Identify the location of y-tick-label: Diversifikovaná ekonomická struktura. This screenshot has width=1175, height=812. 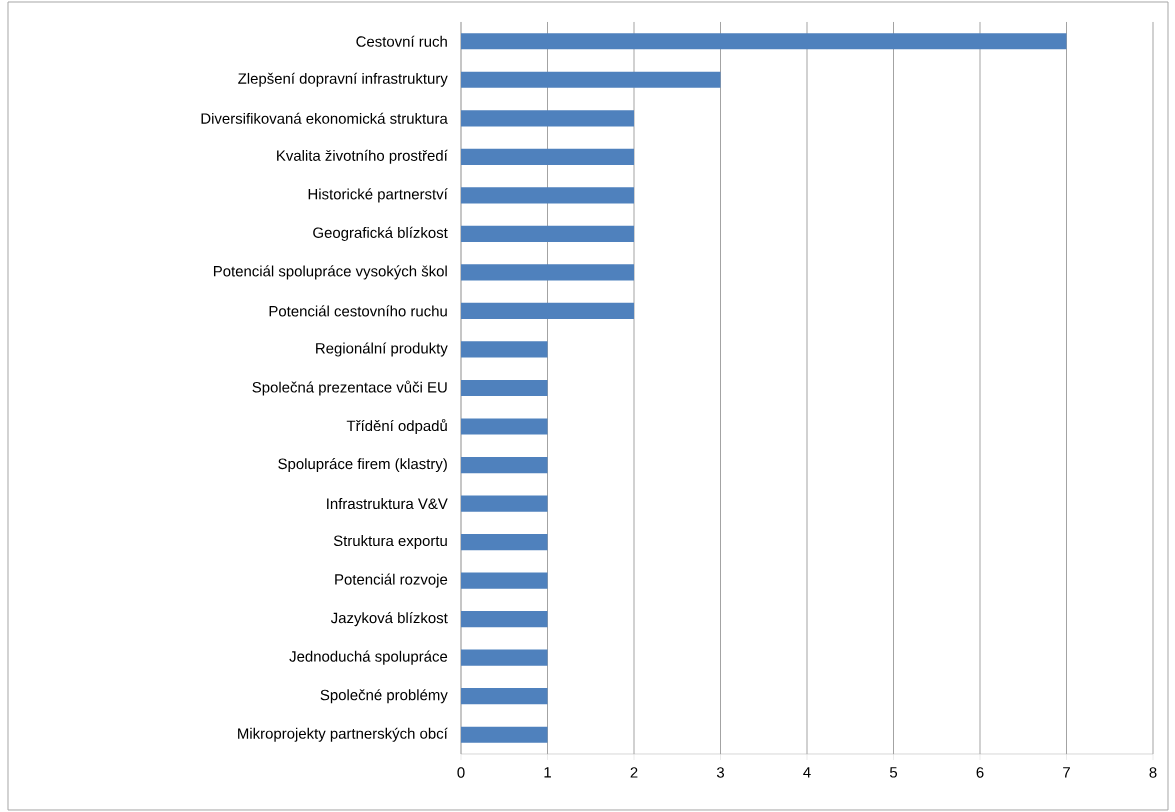
(324, 118).